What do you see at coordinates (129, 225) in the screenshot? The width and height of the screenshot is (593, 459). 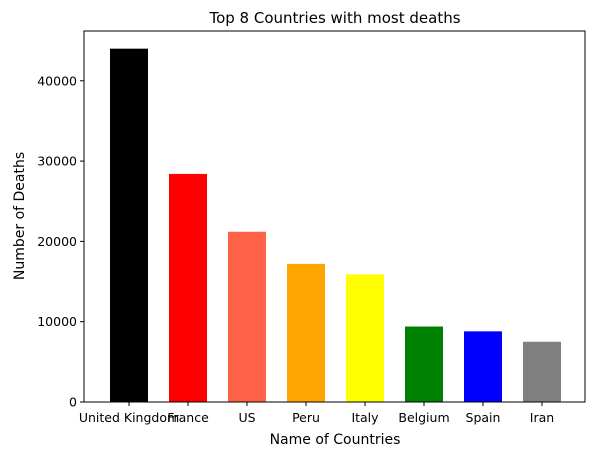 I see `bar-united-kingdom` at bounding box center [129, 225].